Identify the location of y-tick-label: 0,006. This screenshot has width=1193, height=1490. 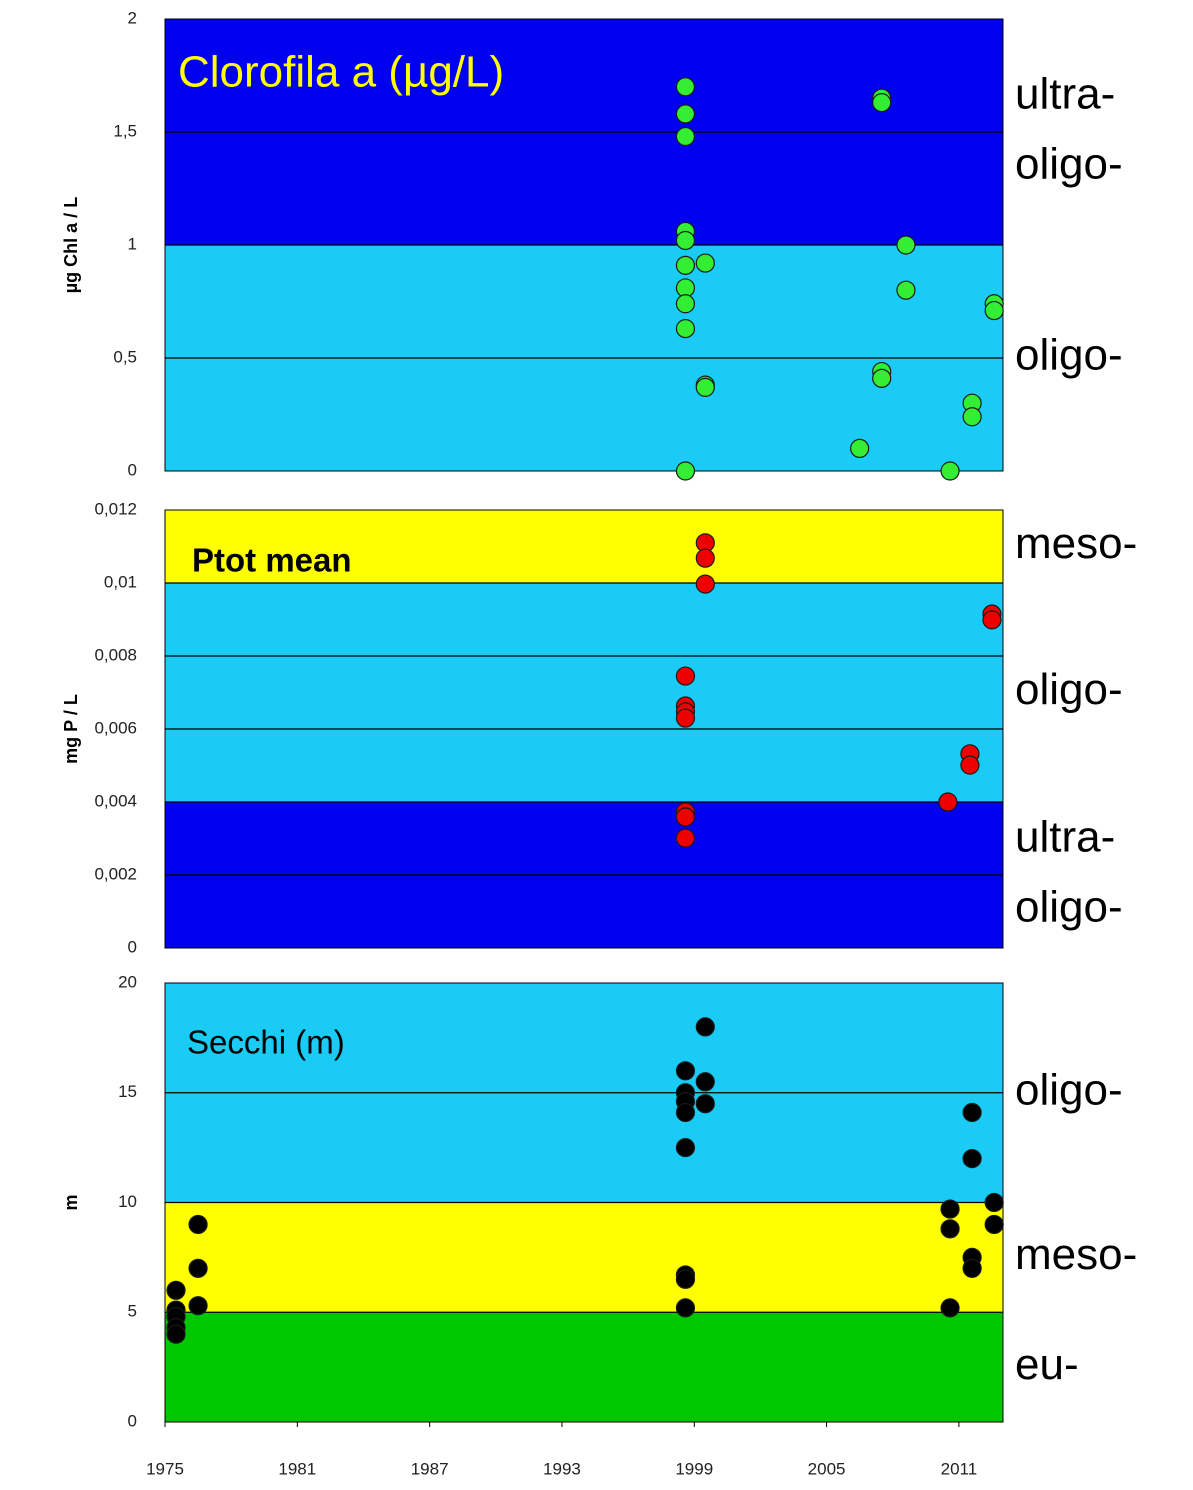
(115, 727).